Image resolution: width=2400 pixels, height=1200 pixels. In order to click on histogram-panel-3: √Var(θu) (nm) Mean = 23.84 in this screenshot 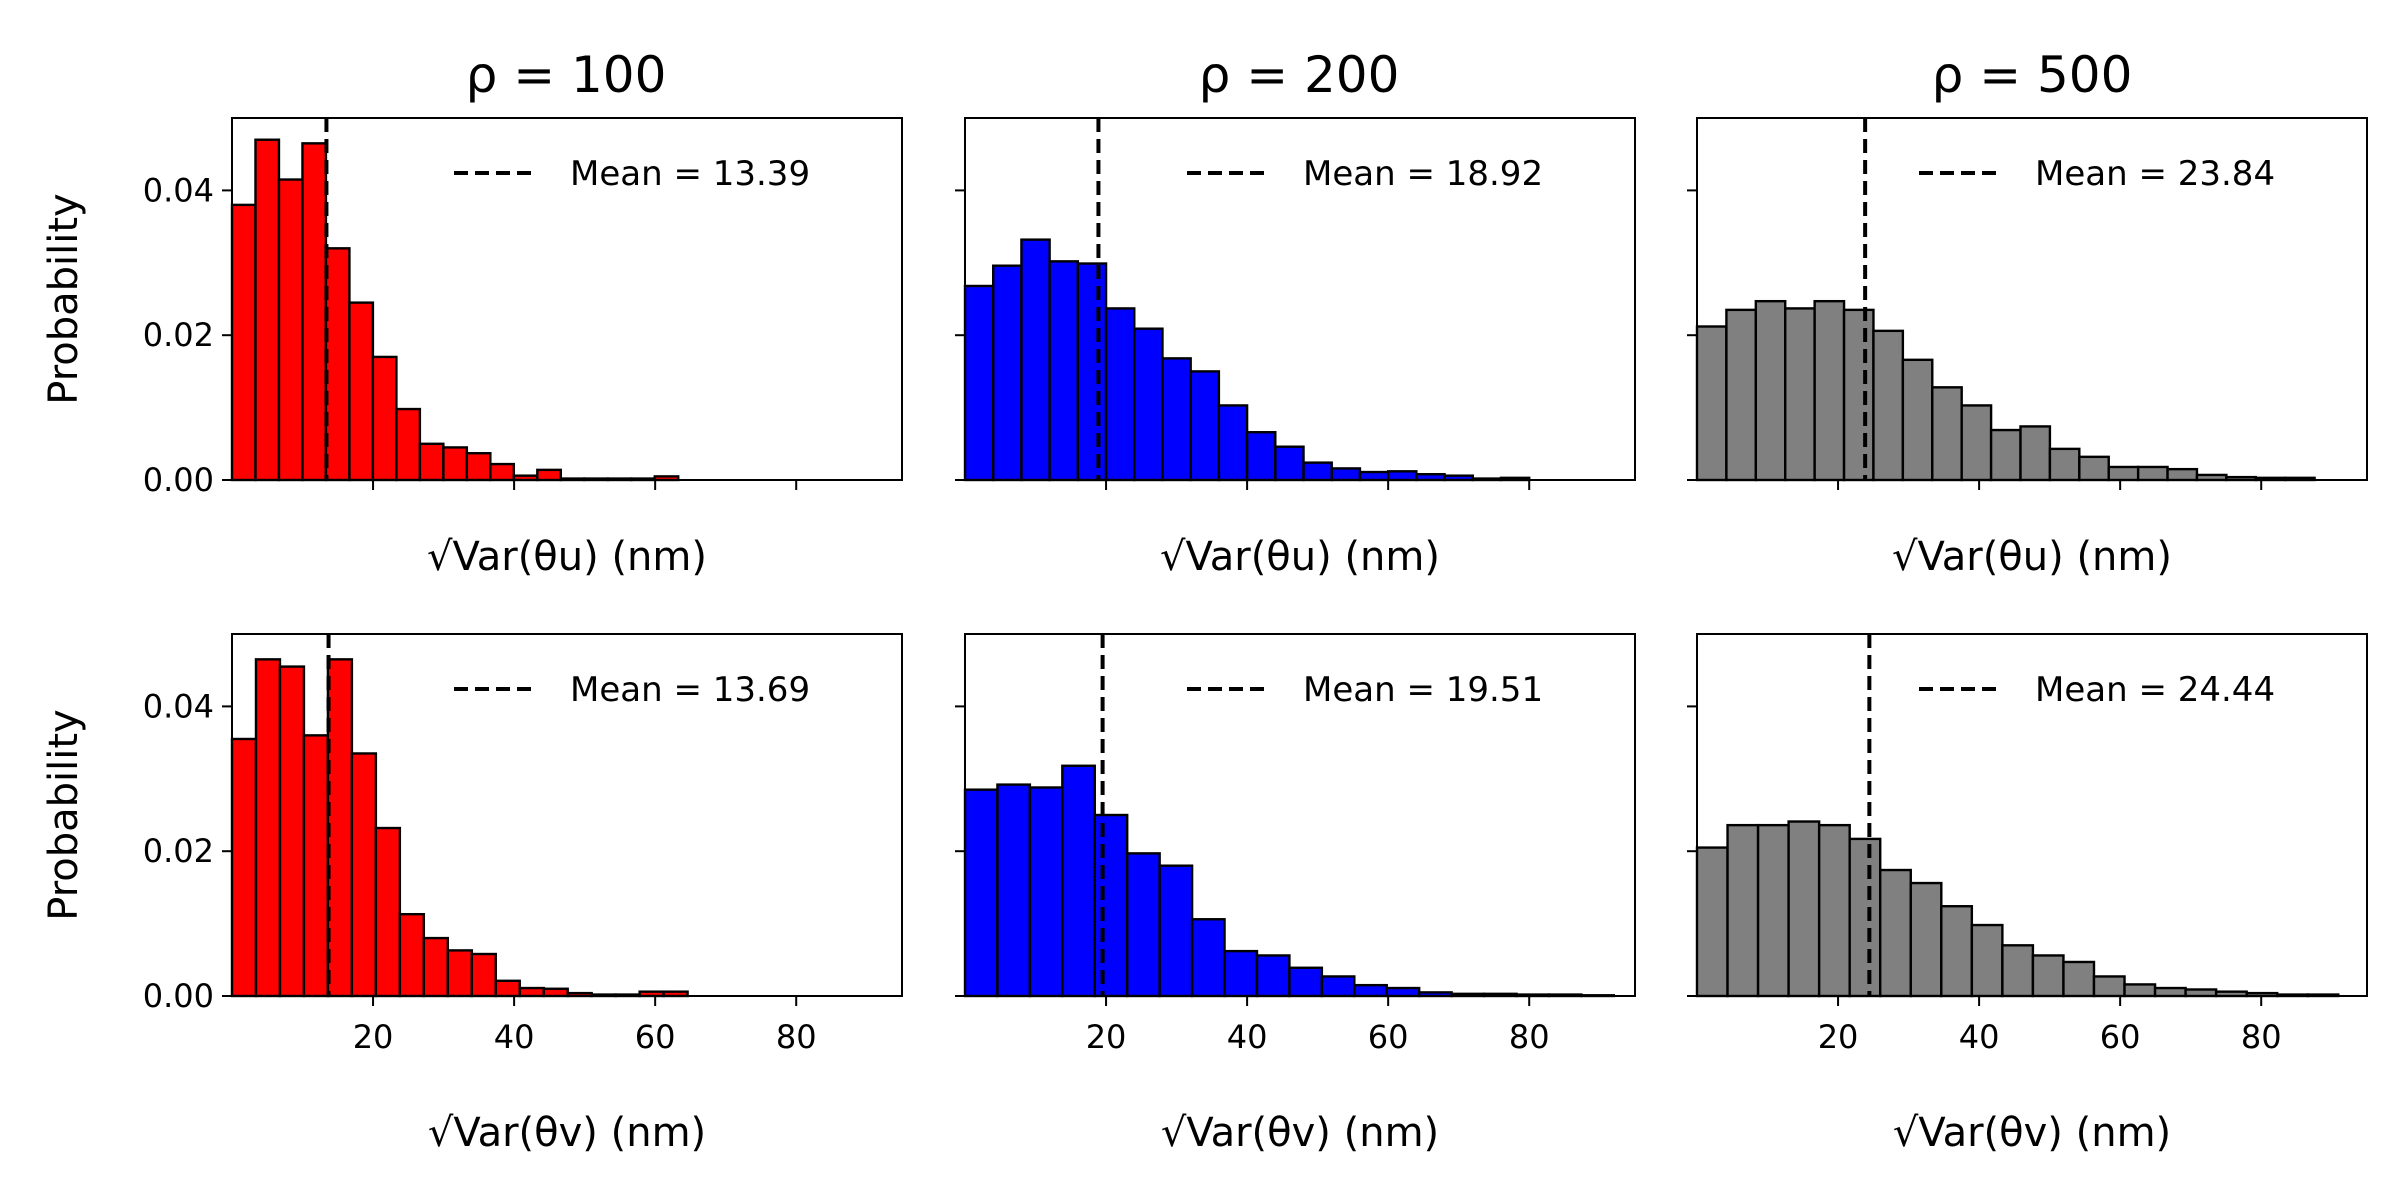, I will do `click(2027, 348)`.